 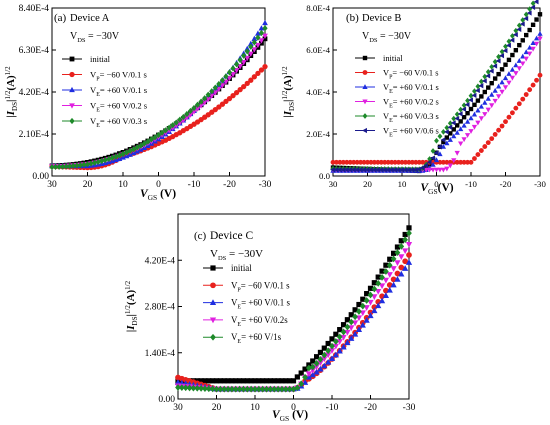 What do you see at coordinates (34, 93) in the screenshot?
I see `y-tick-label: 4.20E-4` at bounding box center [34, 93].